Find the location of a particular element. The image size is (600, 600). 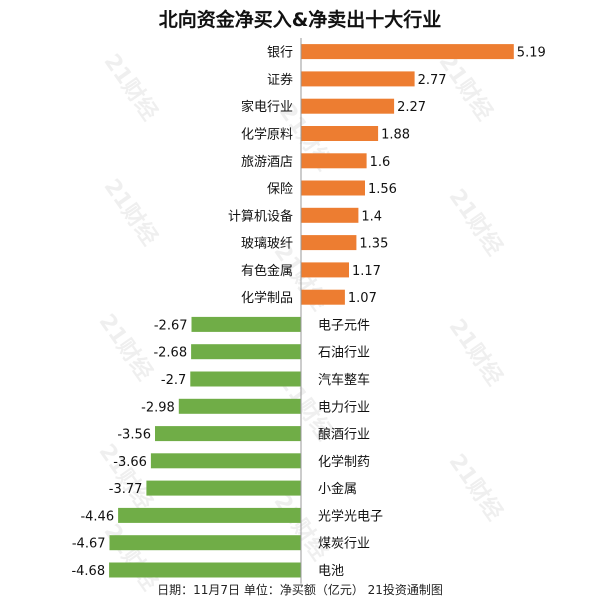

category-label-7: 计算机设备 is located at coordinates (260, 216).